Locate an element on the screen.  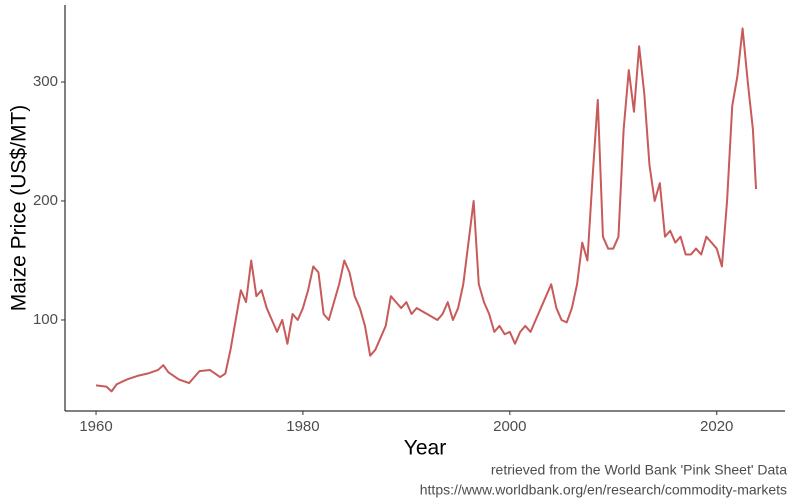
y-axis-label: Maize Price (US$/MT) is located at coordinates (19, 208).